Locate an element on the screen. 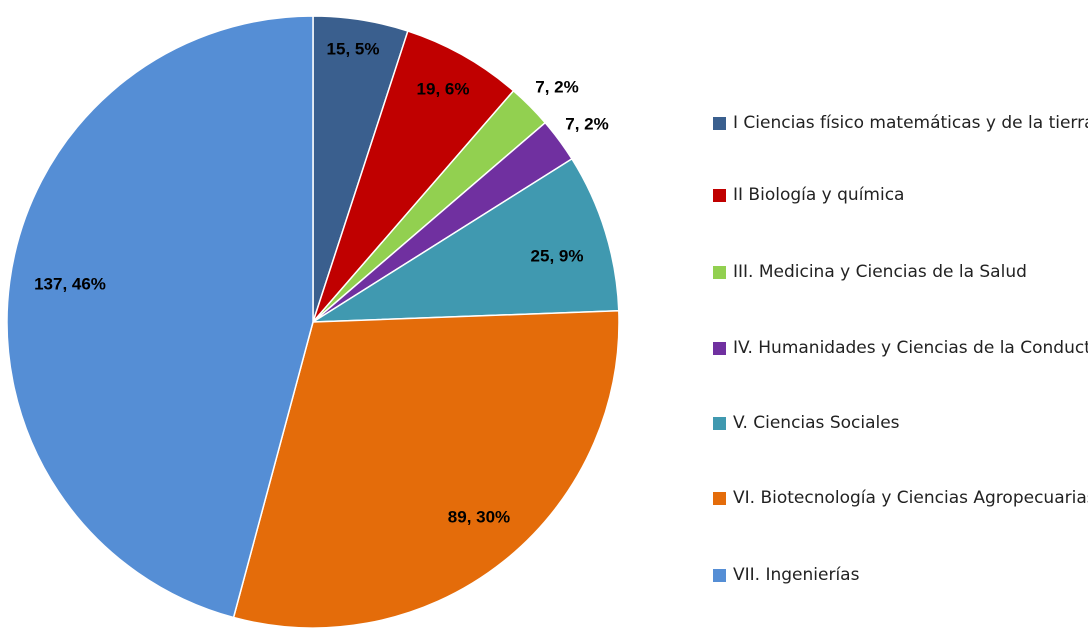  legend-entry: III. Medicina y Ciencias de la Salud is located at coordinates (900, 272).